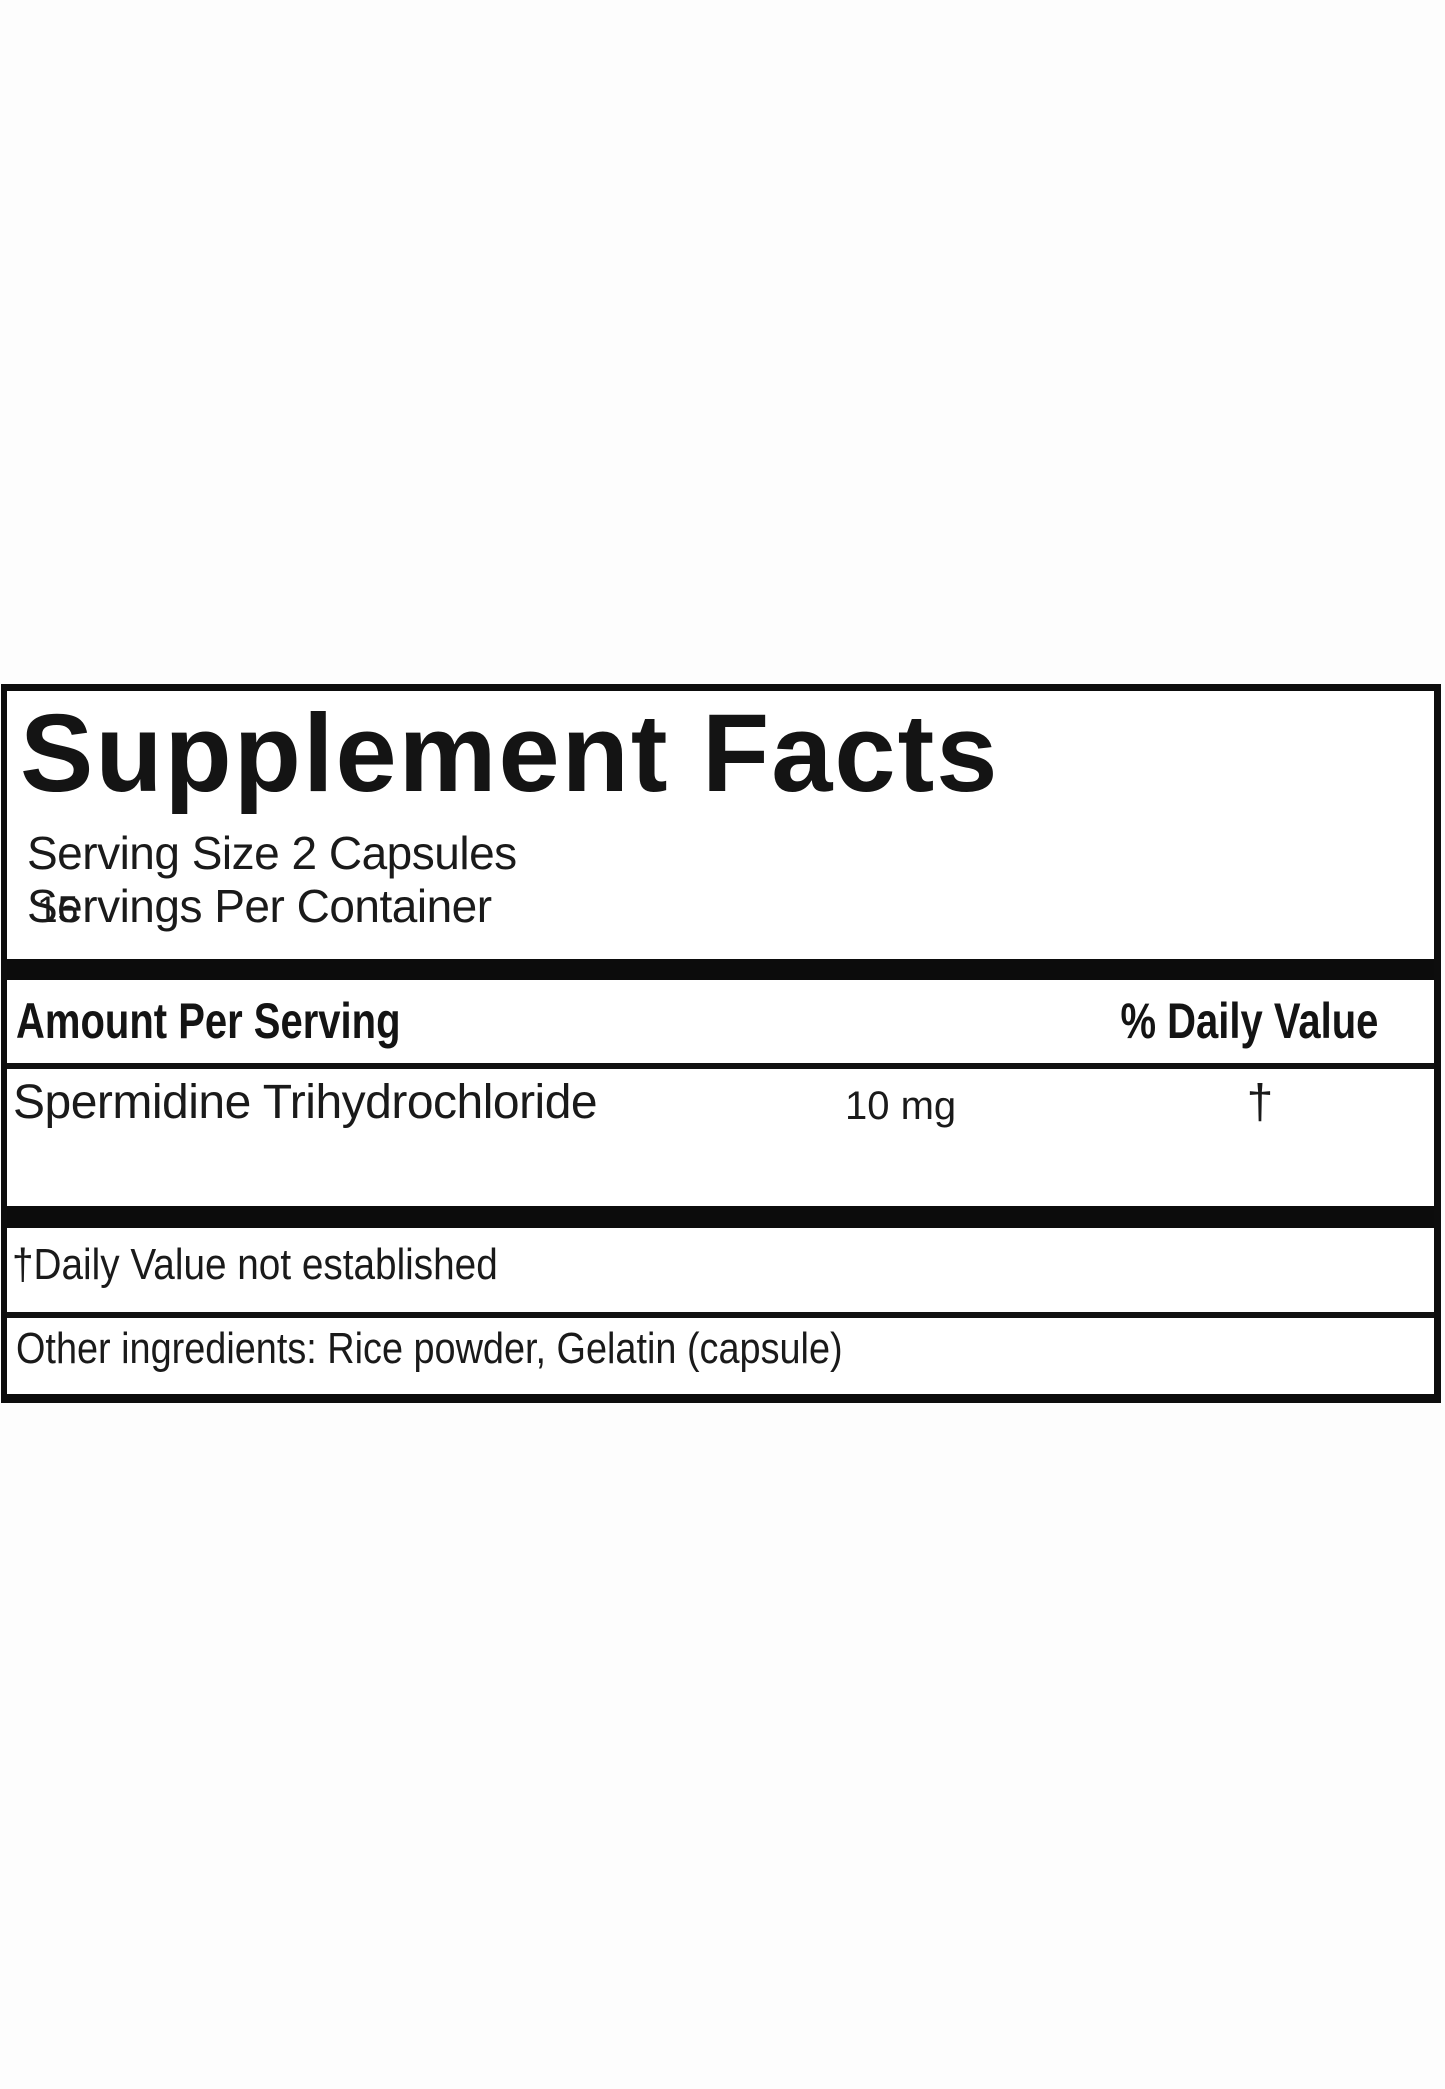 The image size is (1445, 2089). What do you see at coordinates (901, 1106) in the screenshot?
I see `ingredient-amount: 10 mg` at bounding box center [901, 1106].